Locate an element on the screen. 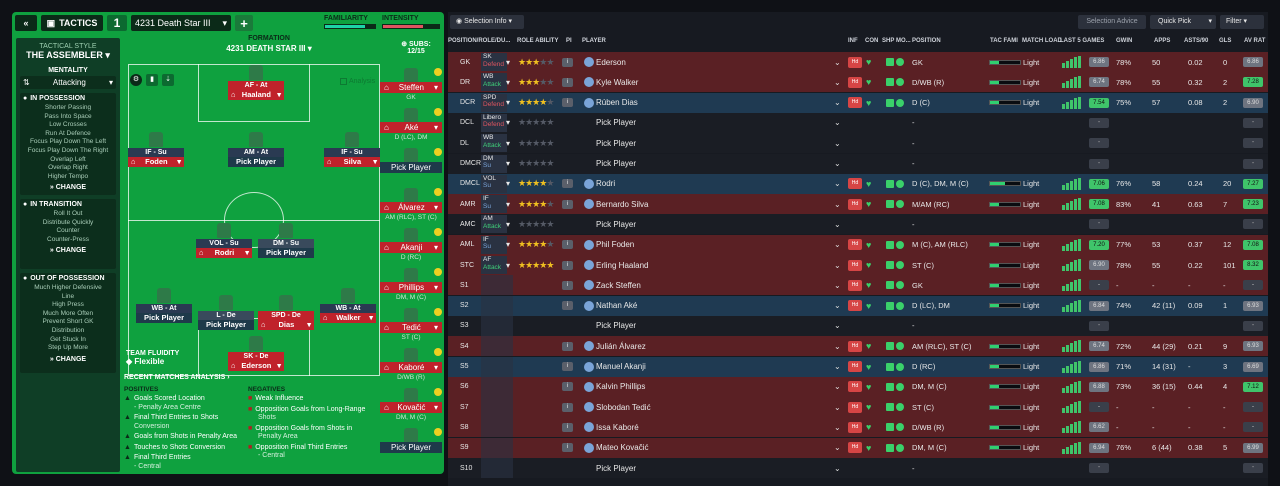 This screenshot has width=1280, height=486. header-inf: INF is located at coordinates (853, 41).